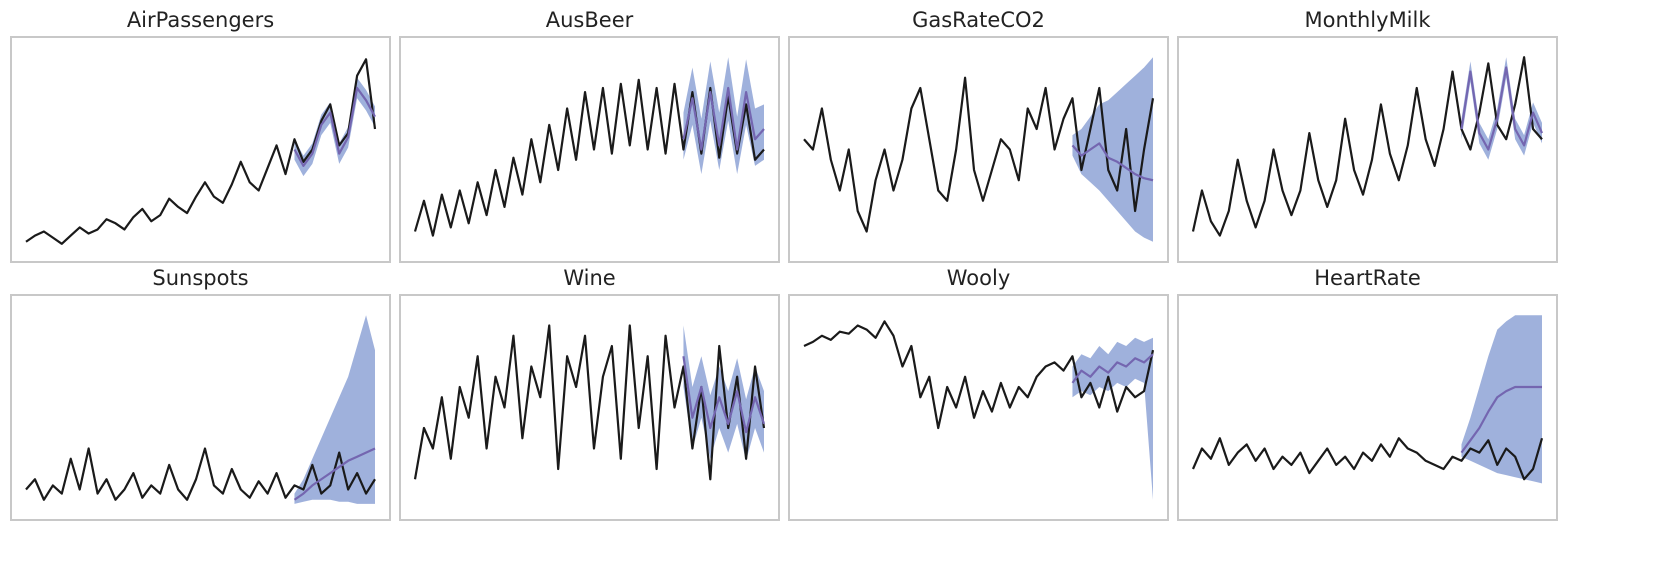  Describe the element at coordinates (589, 278) in the screenshot. I see `panel-title: Wine` at that location.